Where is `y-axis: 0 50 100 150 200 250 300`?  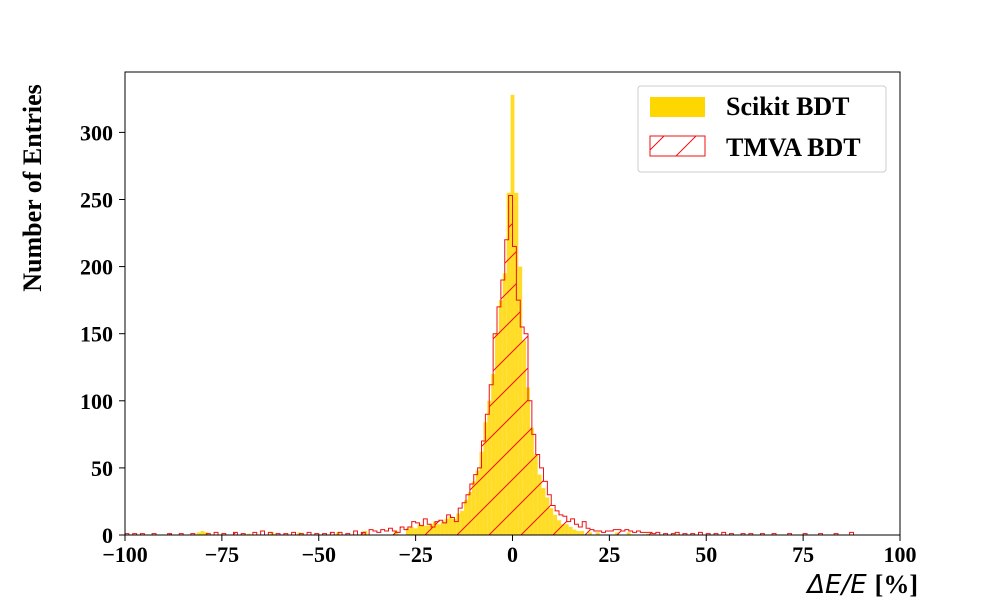
y-axis: 0 50 100 150 200 250 300 is located at coordinates (102, 334).